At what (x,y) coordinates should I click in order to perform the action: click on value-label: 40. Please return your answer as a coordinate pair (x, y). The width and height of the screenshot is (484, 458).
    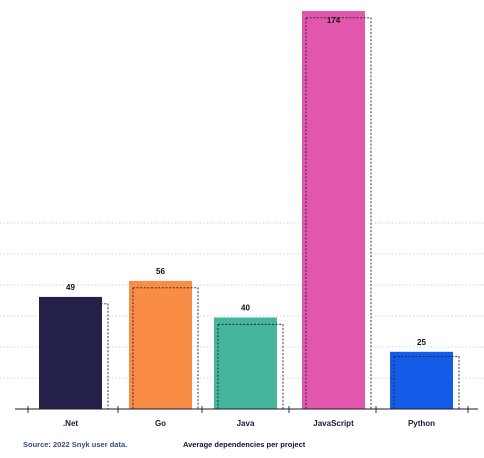
    Looking at the image, I should click on (245, 308).